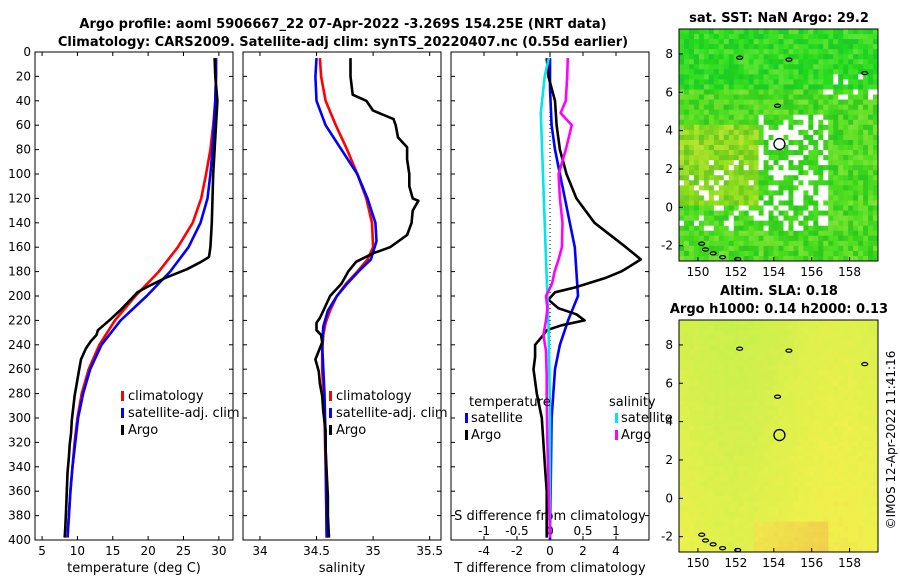 This screenshot has height=580, width=900. Describe the element at coordinates (789, 350) in the screenshot. I see `island-outline` at that location.